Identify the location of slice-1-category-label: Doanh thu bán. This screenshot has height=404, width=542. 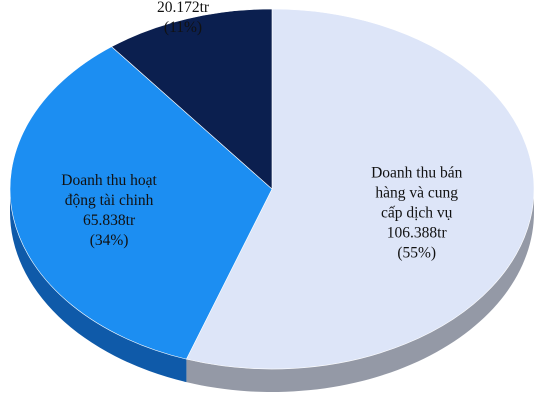
(417, 172).